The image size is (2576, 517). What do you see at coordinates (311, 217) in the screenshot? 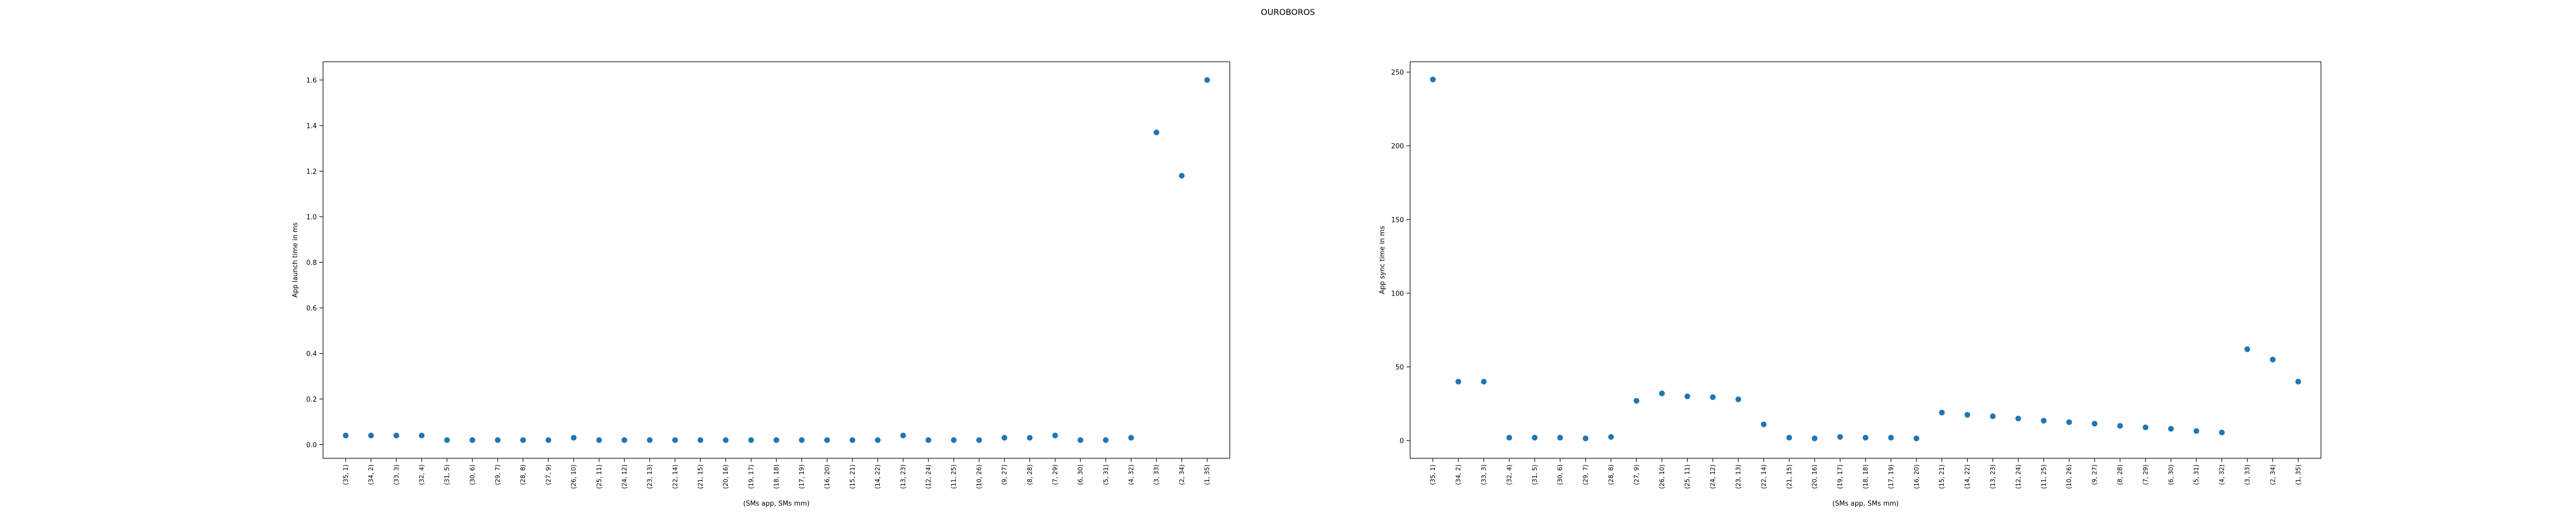
I see `y-tick-label: 1.0` at bounding box center [311, 217].